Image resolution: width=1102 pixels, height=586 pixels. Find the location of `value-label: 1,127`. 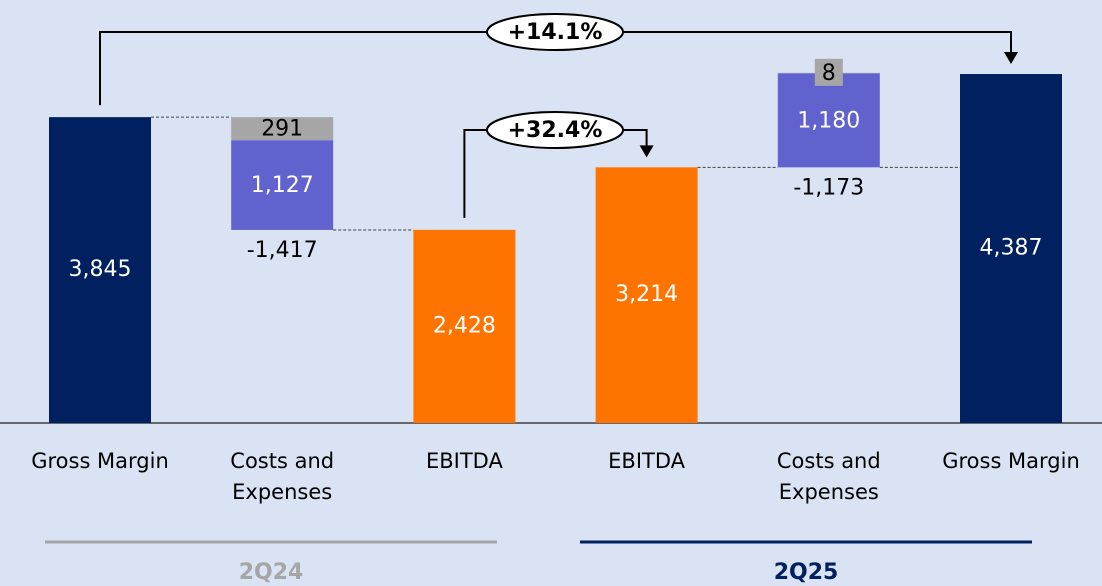

value-label: 1,127 is located at coordinates (282, 185).